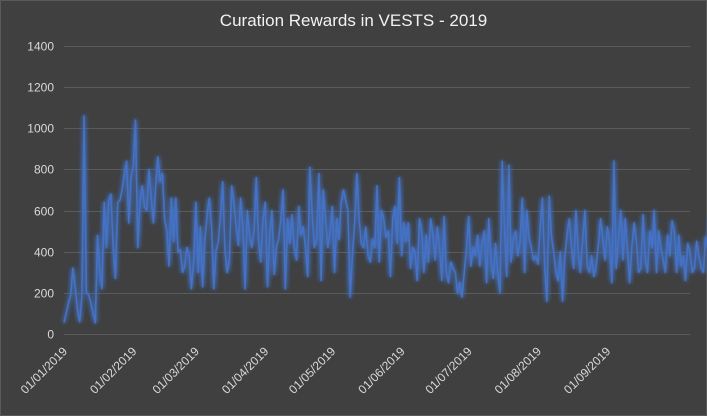 The height and width of the screenshot is (416, 707). I want to click on y-tick-label: 1400, so click(40, 47).